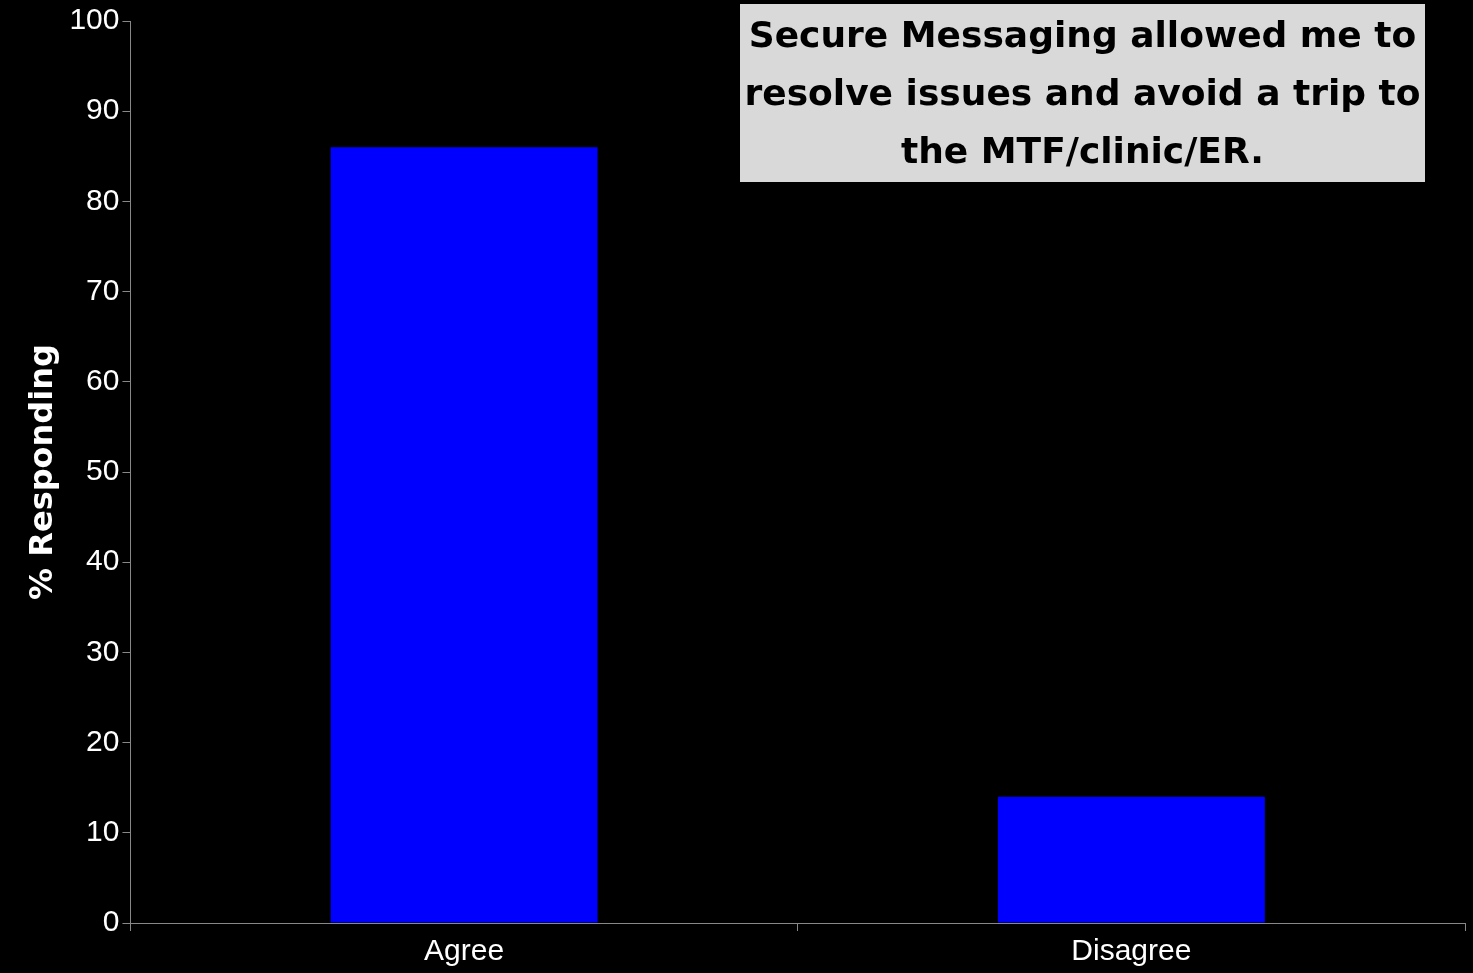 The image size is (1473, 973). Describe the element at coordinates (103, 831) in the screenshot. I see `y-tick-label: 10` at that location.